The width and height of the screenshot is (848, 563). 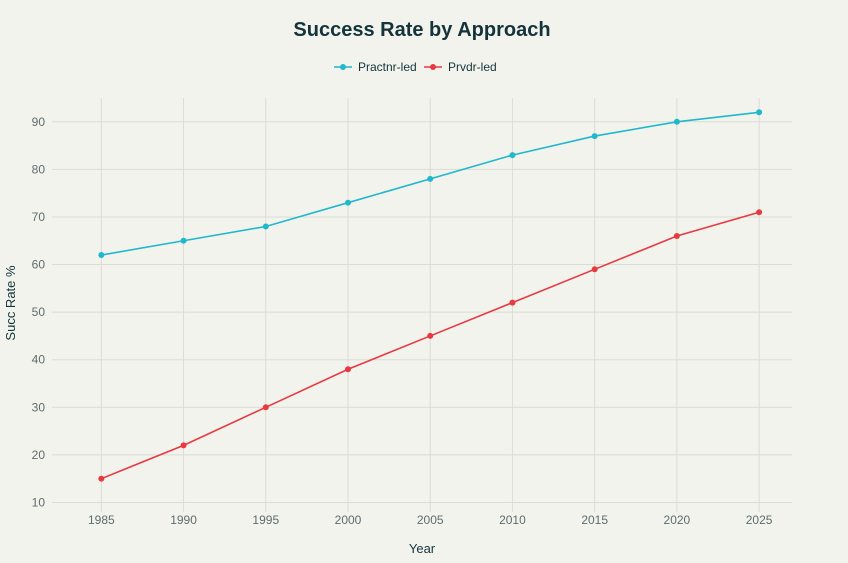 I want to click on chart-title: Success Rate by Approach, so click(x=421, y=30).